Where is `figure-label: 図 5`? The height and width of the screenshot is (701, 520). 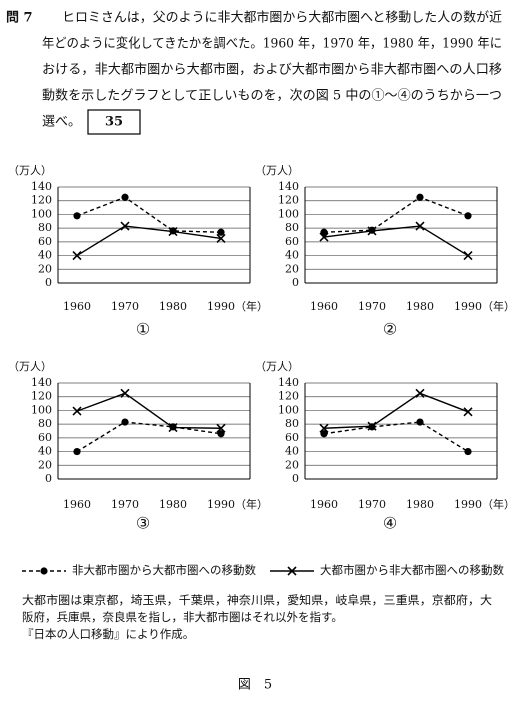 figure-label: 図 5 is located at coordinates (255, 685).